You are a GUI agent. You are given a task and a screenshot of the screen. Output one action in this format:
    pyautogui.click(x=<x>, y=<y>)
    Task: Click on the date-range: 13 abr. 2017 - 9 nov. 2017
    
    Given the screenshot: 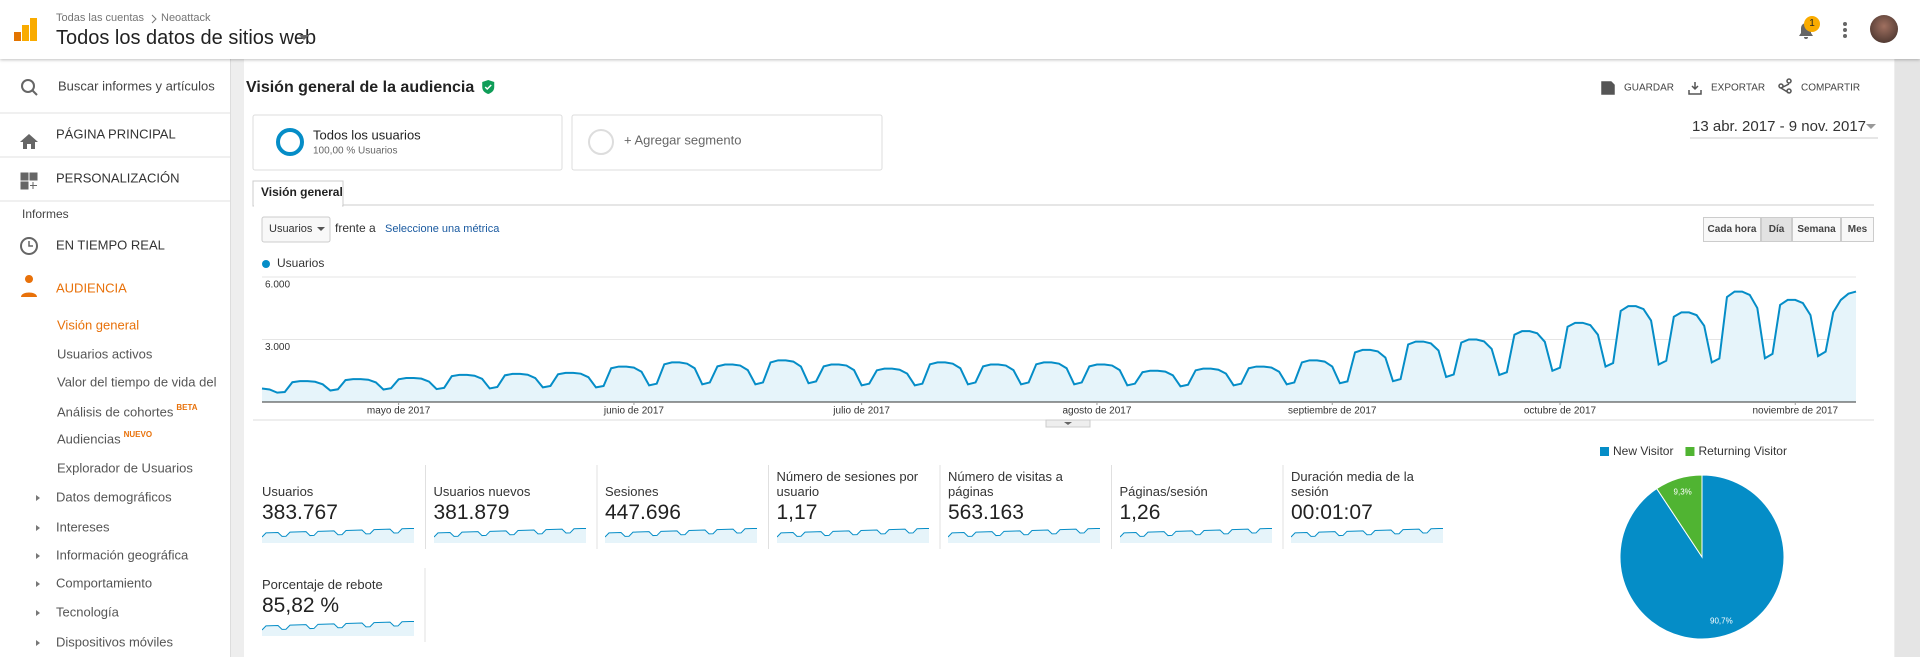 What is the action you would take?
    pyautogui.click(x=1779, y=126)
    